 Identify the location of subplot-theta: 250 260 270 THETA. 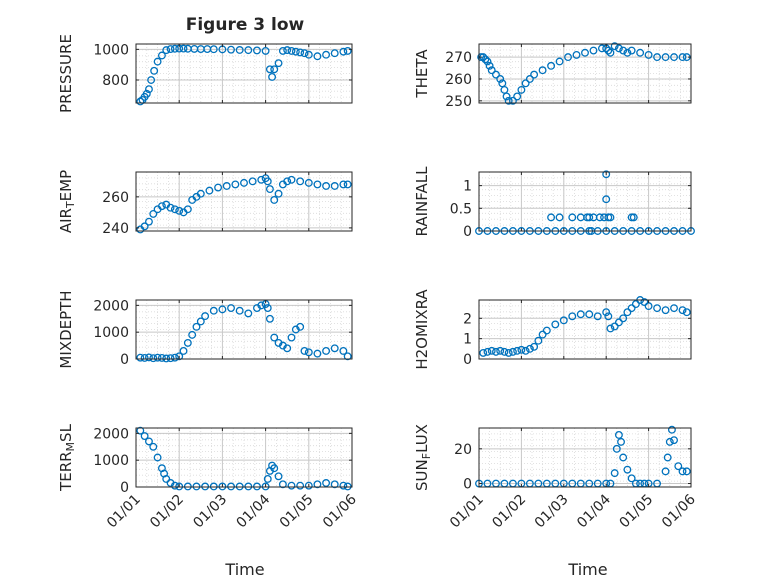
(552, 76).